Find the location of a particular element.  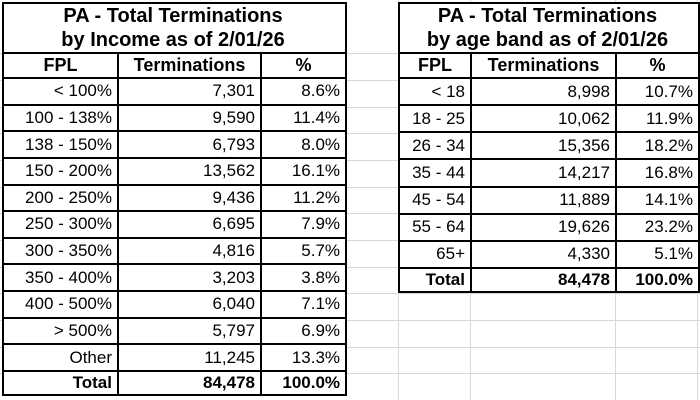

percent-cell: 7.9% is located at coordinates (303, 224).